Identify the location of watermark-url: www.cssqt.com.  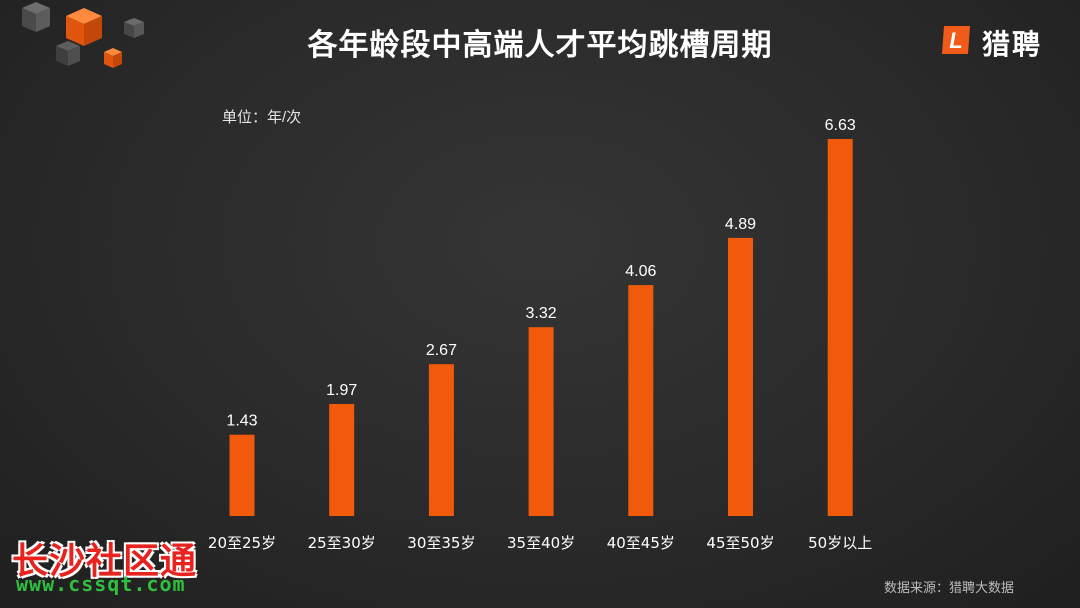
(101, 584).